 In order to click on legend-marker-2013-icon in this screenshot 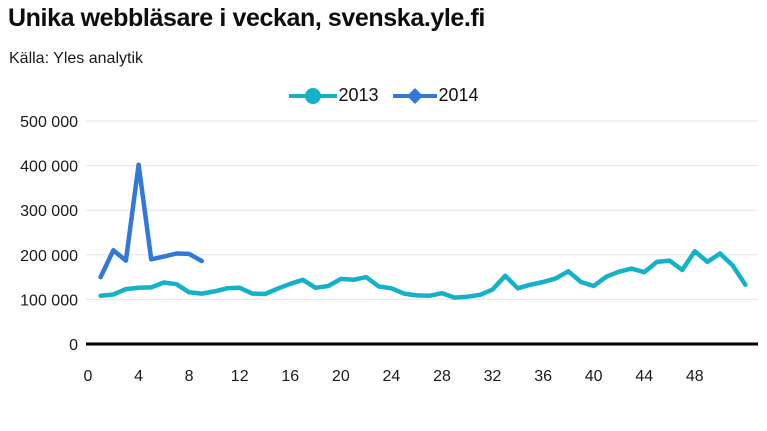, I will do `click(312, 95)`.